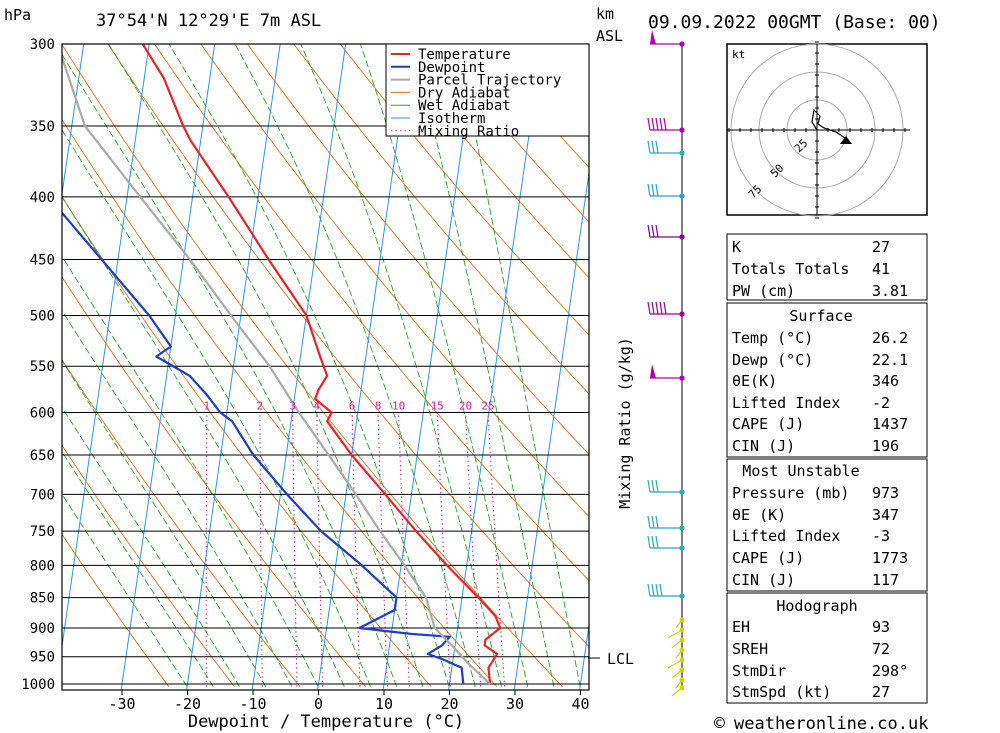 The width and height of the screenshot is (1000, 733). What do you see at coordinates (754, 381) in the screenshot?
I see `surface-thetae-label: θE(K)` at bounding box center [754, 381].